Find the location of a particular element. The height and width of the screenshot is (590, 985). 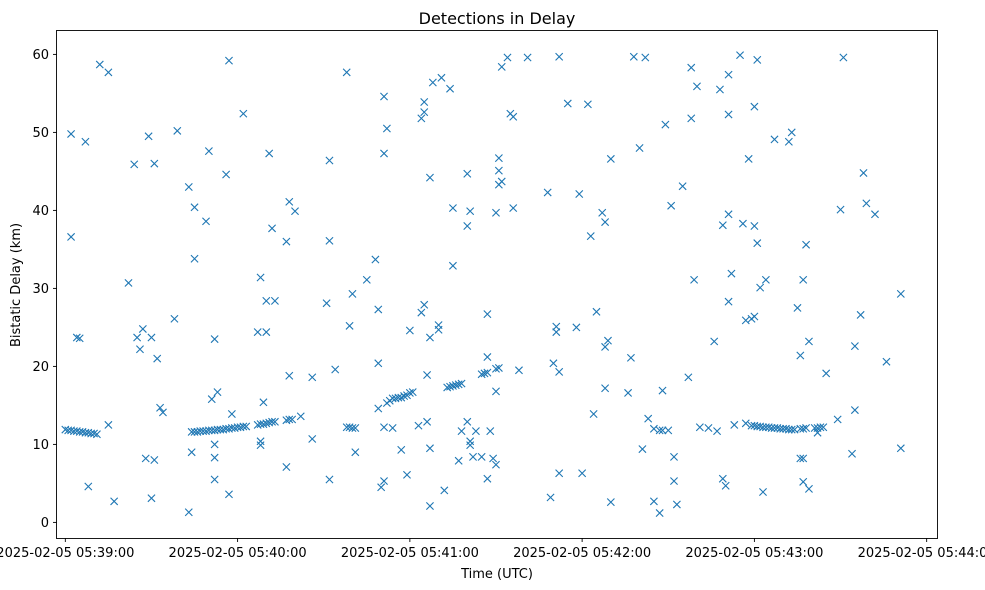

y-axis-label: Bistatic Delay (km) is located at coordinates (16, 285).